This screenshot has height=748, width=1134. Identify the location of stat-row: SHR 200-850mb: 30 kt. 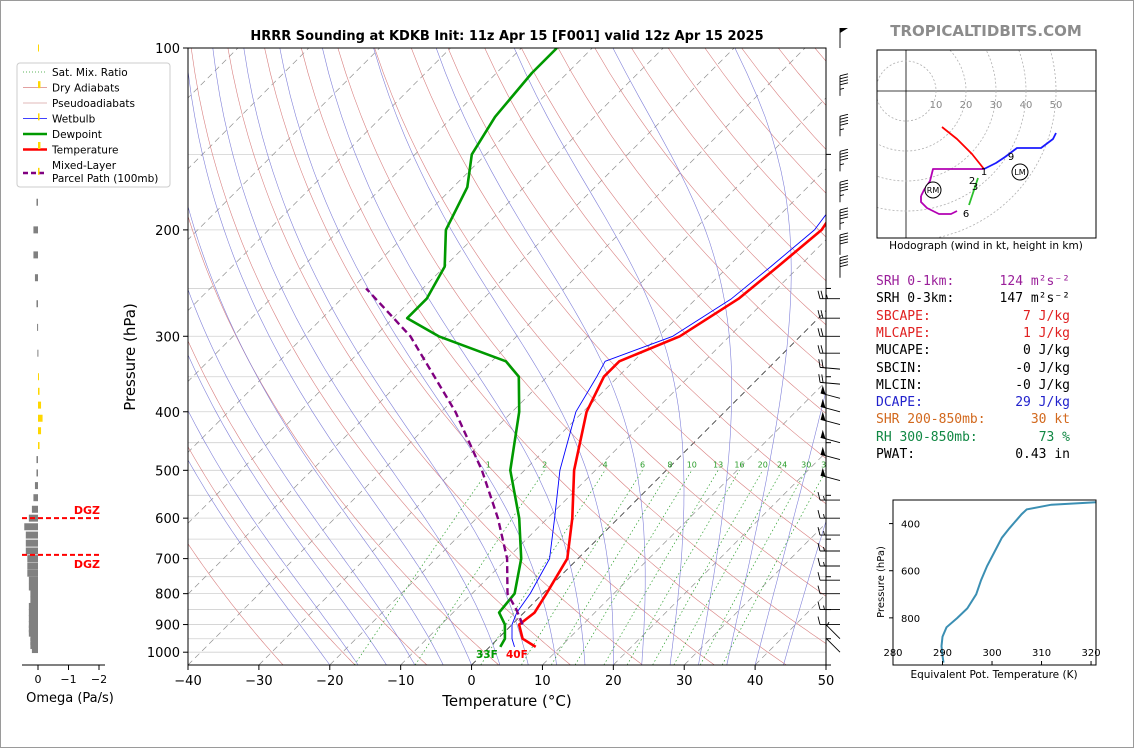
(986, 420).